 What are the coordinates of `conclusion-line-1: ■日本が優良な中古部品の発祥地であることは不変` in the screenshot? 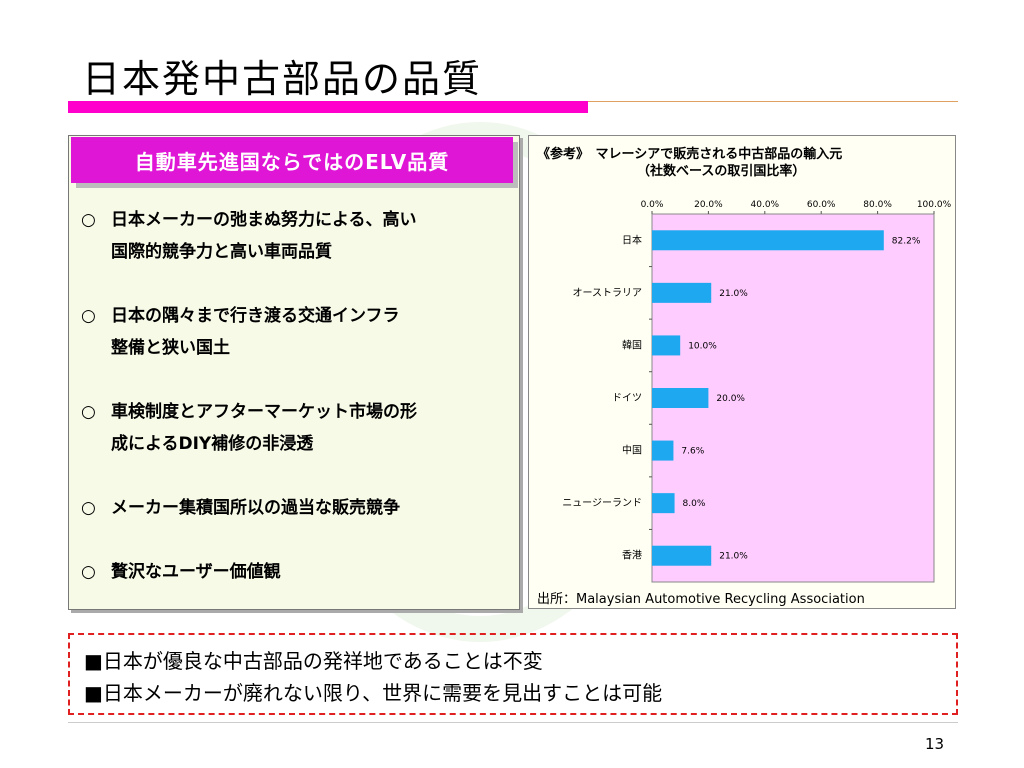 It's located at (313, 661).